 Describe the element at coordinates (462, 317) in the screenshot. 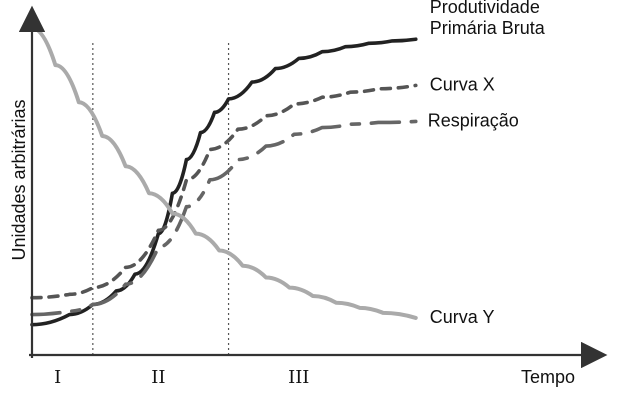

I see `series-label-4: Curva Y` at that location.